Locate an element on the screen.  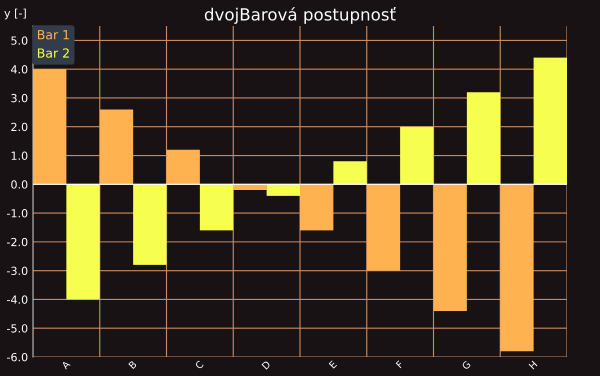
y-tick-label: -2.0 is located at coordinates (17, 242).